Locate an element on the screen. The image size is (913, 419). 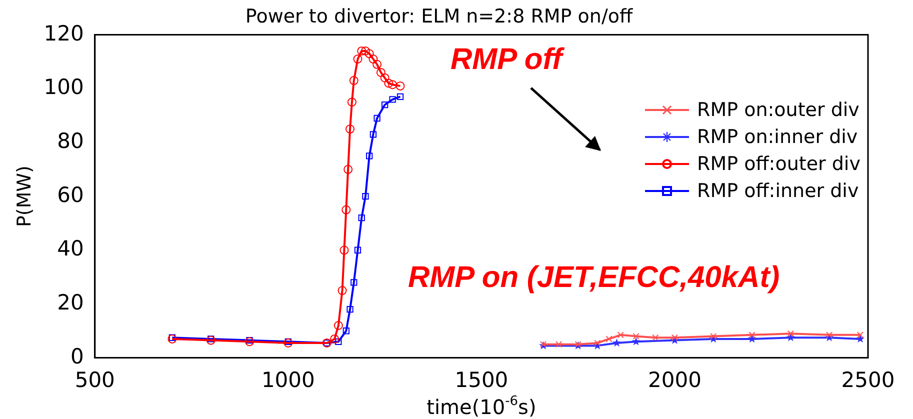
y-tick-label: 60 is located at coordinates (70, 194).